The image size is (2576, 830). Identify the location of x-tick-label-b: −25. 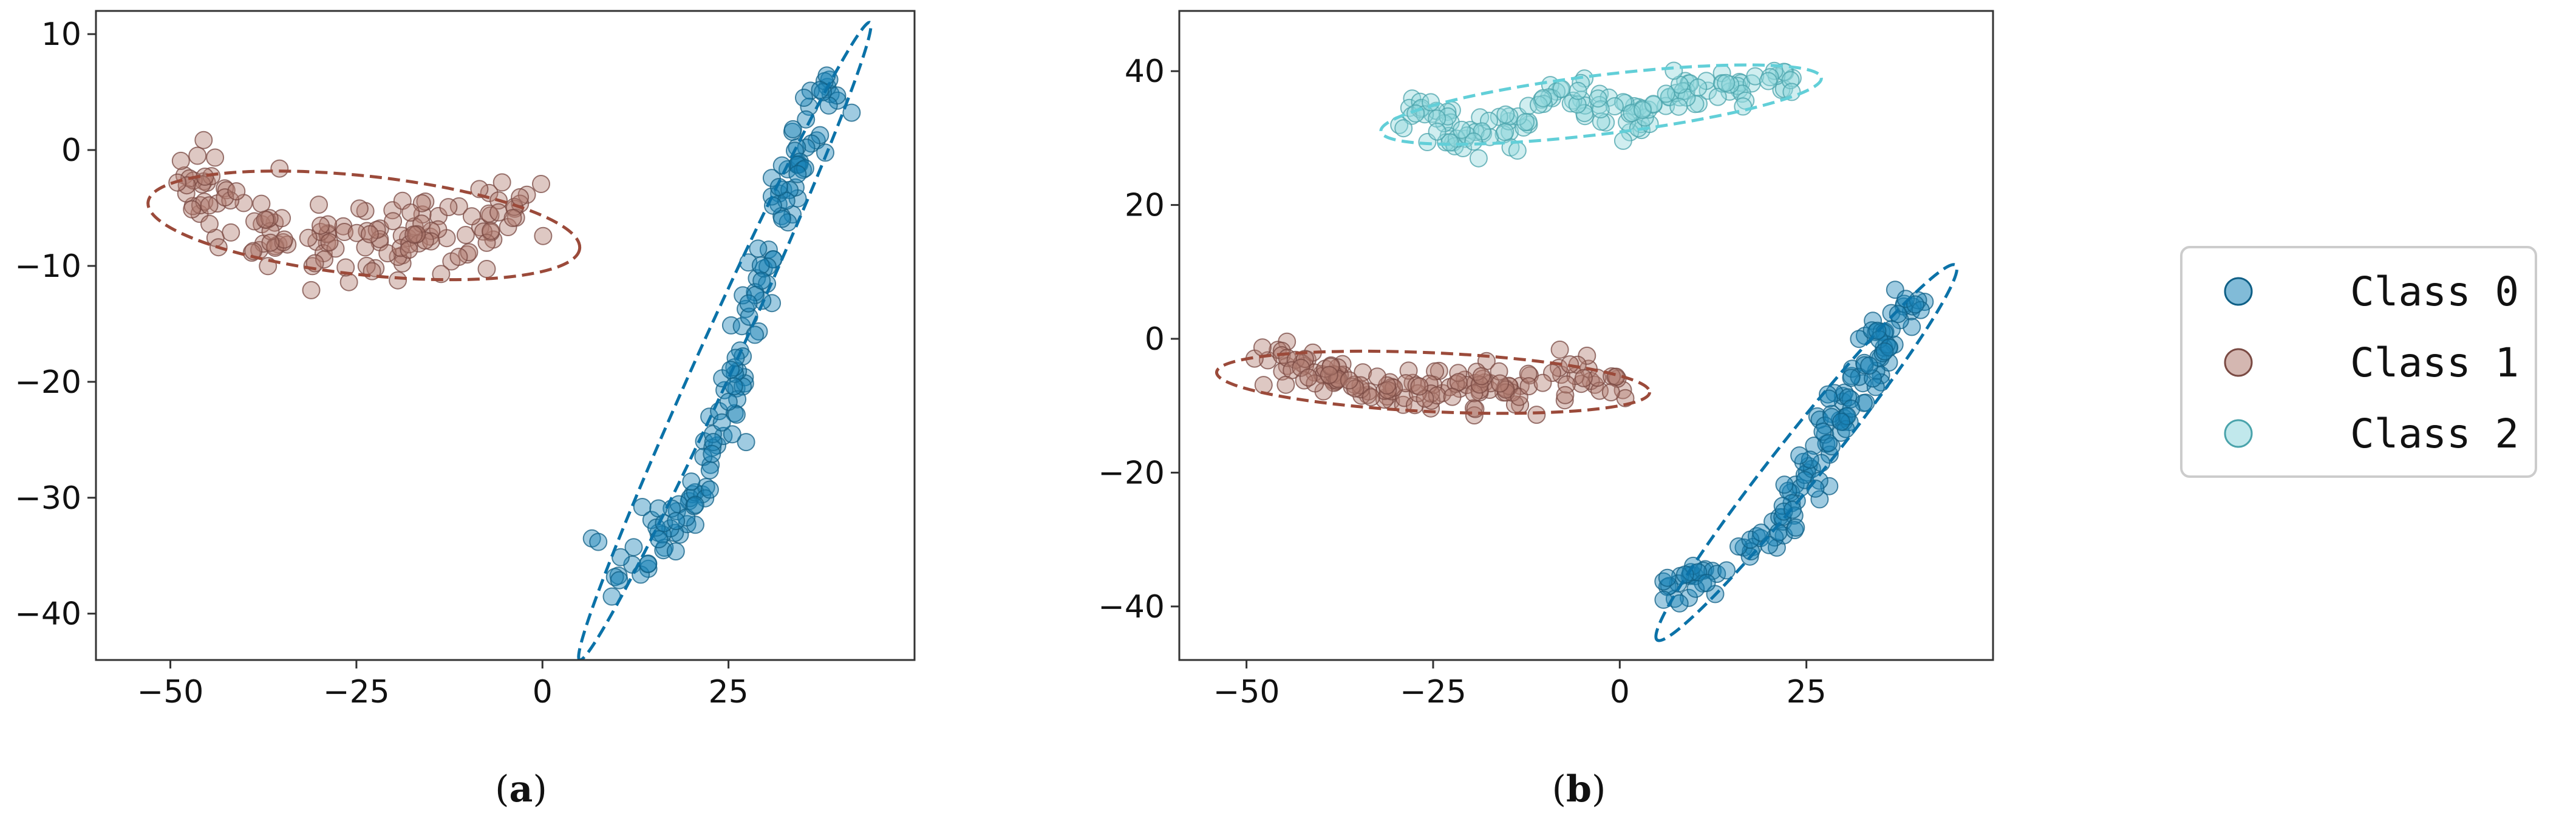
(1434, 692).